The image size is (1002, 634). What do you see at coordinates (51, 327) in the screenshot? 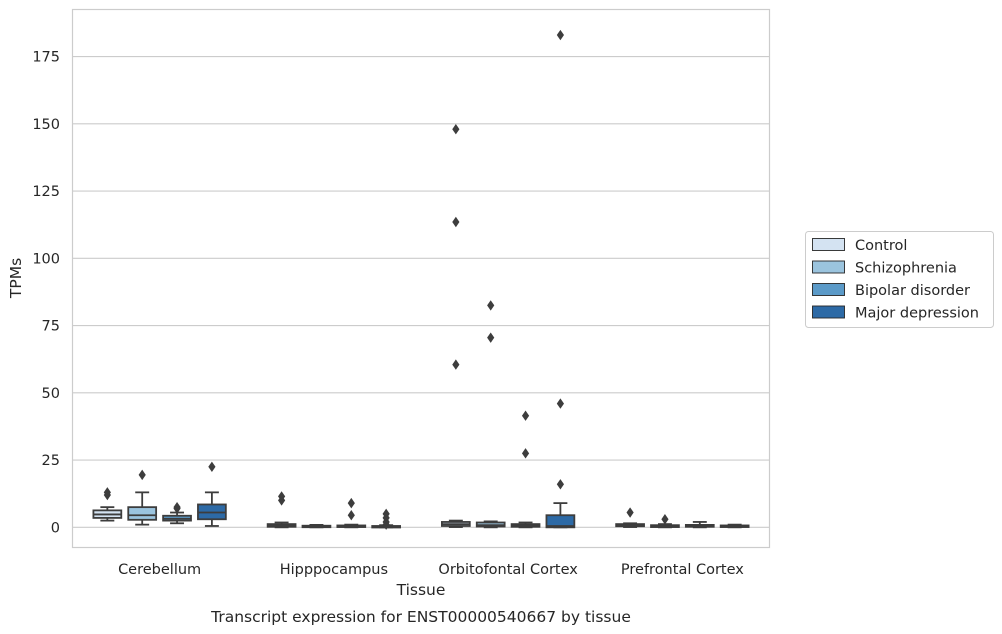
I see `y-tick-label: 75` at bounding box center [51, 327].